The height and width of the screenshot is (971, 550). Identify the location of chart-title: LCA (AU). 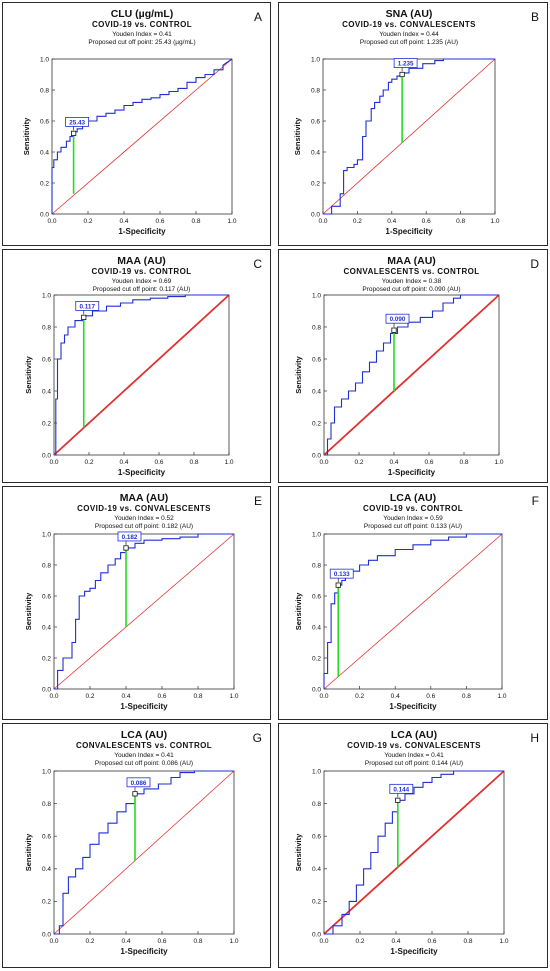
(413, 498).